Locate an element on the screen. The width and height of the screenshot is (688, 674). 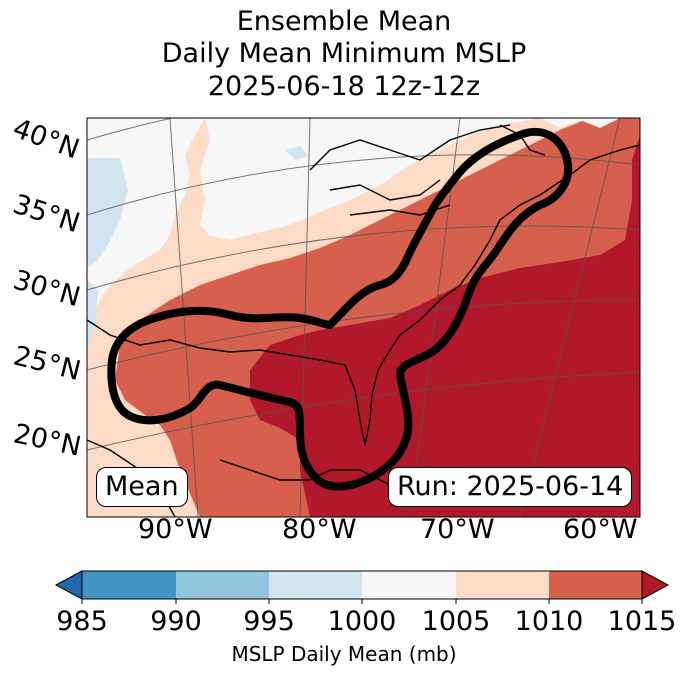
colorbar-extend-high is located at coordinates (655, 585).